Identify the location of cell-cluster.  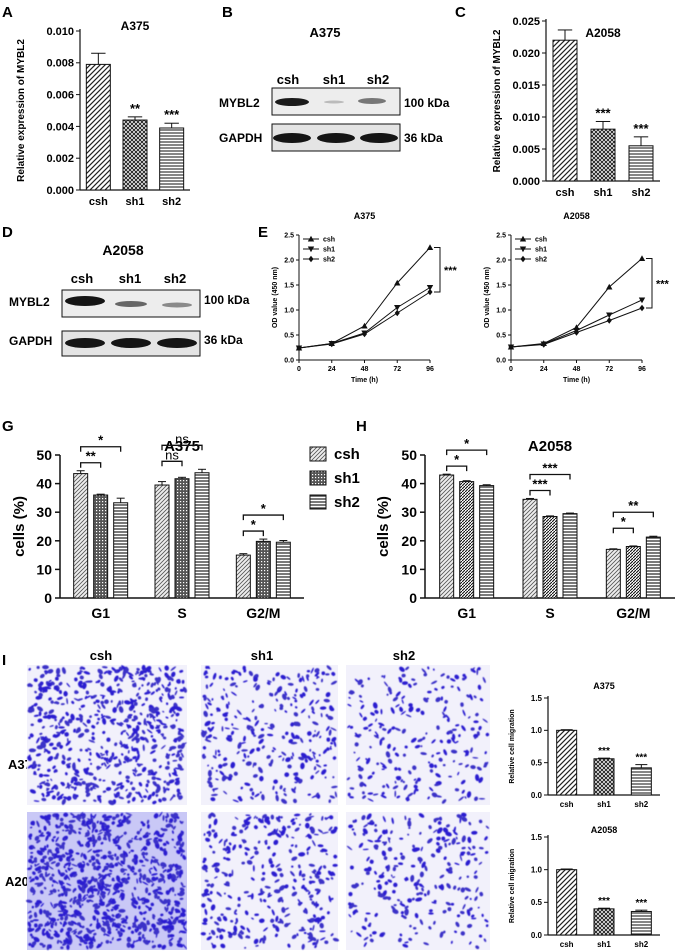
(107, 735).